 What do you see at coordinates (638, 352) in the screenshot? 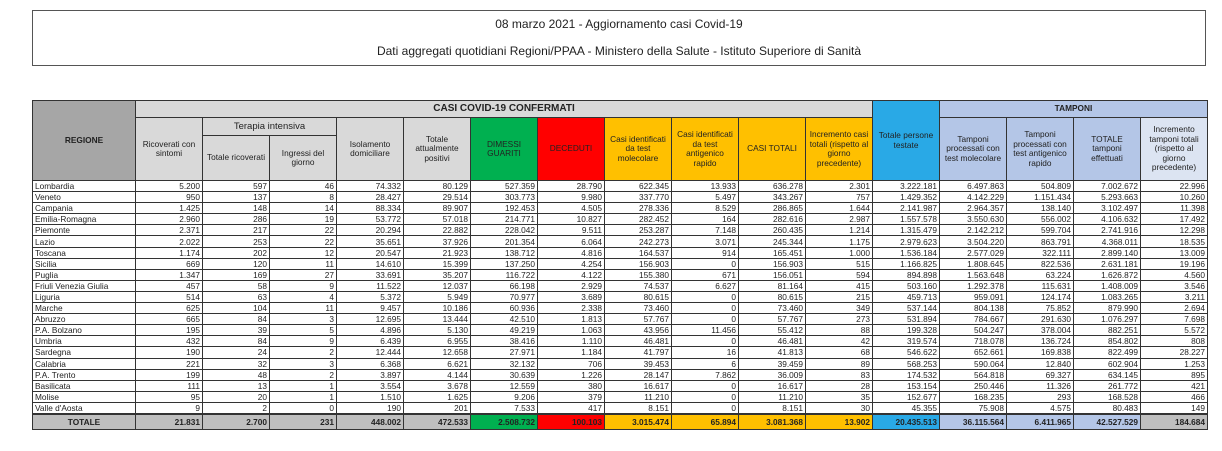
I see `data-cell: 41.797` at bounding box center [638, 352].